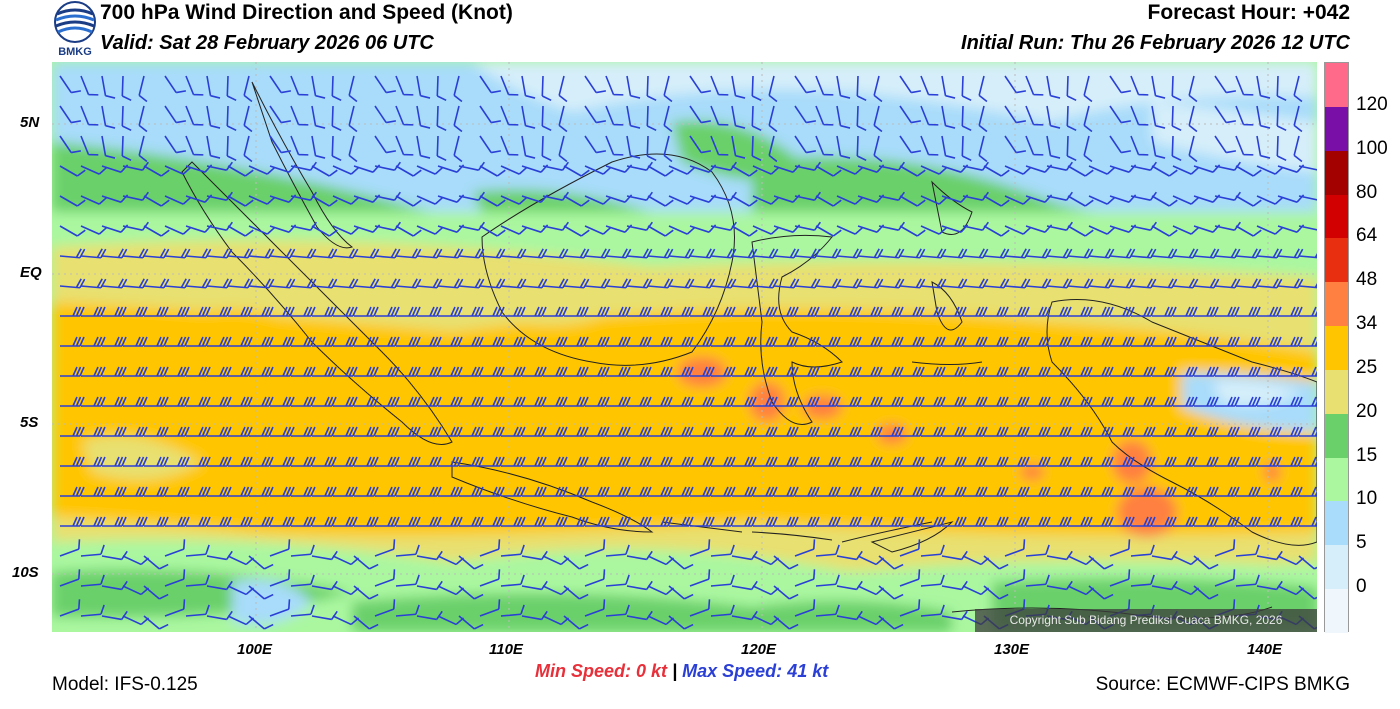 The width and height of the screenshot is (1400, 709). Describe the element at coordinates (583, 671) in the screenshot. I see `min-speed-label: Min Speed:` at that location.